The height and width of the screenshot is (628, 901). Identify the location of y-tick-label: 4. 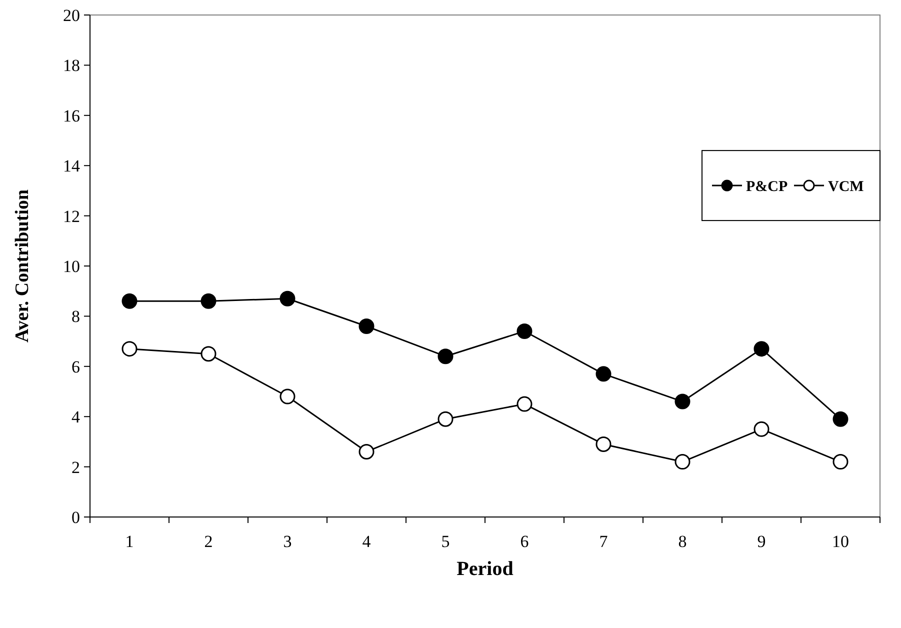
(76, 417).